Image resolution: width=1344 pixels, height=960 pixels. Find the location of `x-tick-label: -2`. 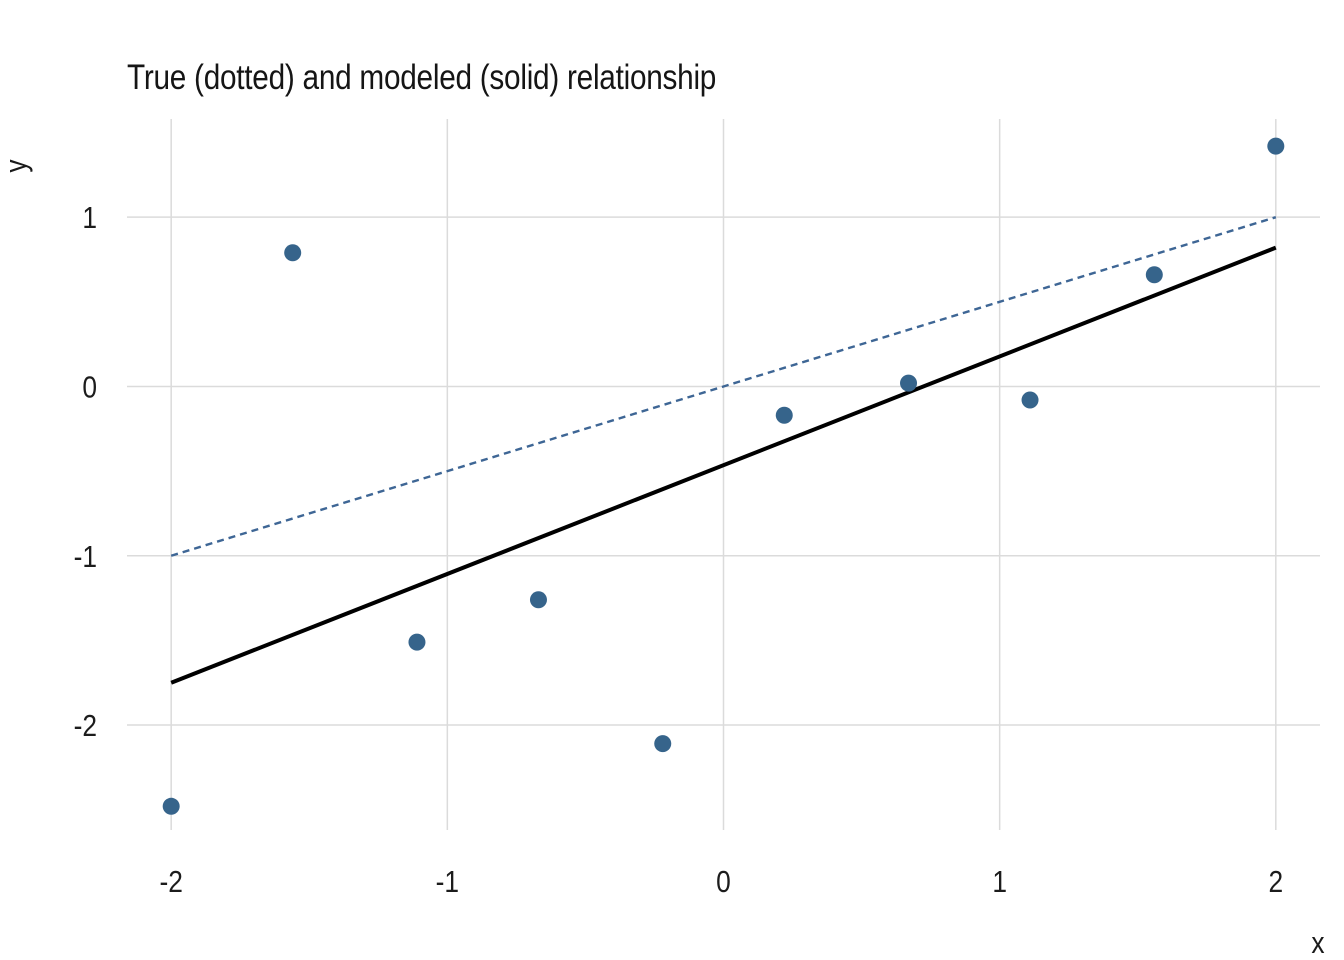

x-tick-label: -2 is located at coordinates (170, 882).